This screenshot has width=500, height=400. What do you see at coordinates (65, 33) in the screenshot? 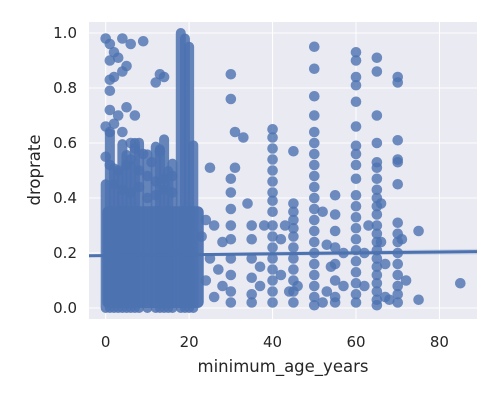
I see `y-tick-label-5: 1.0` at bounding box center [65, 33].